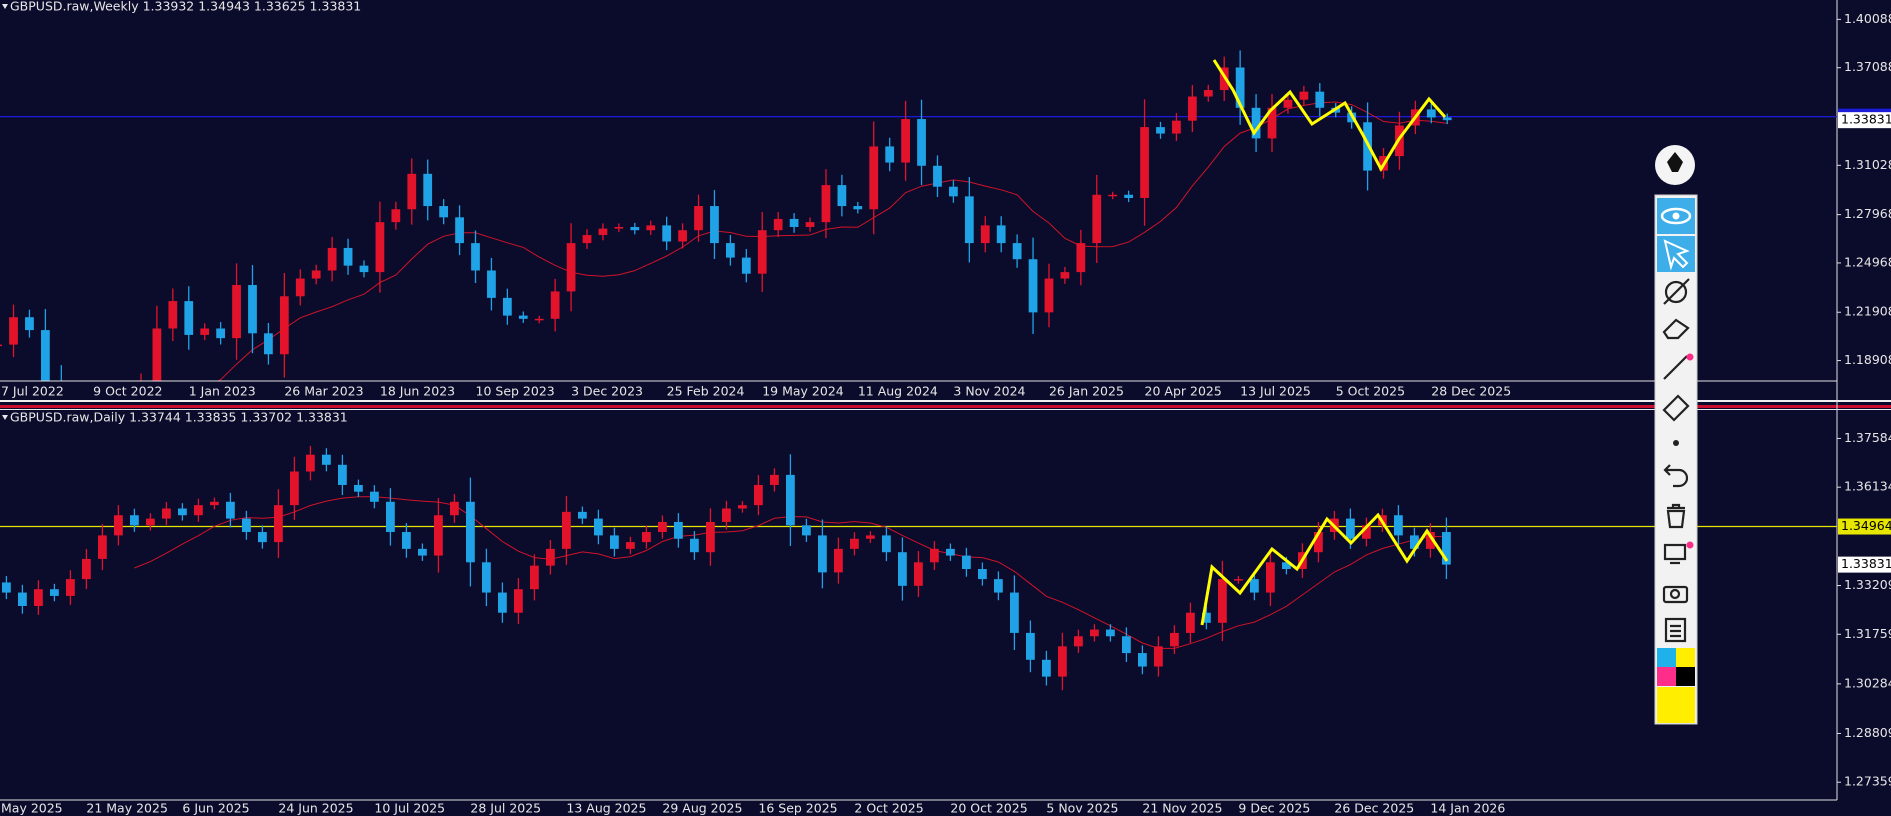 The image size is (1891, 816). I want to click on active-color, so click(1676, 705).